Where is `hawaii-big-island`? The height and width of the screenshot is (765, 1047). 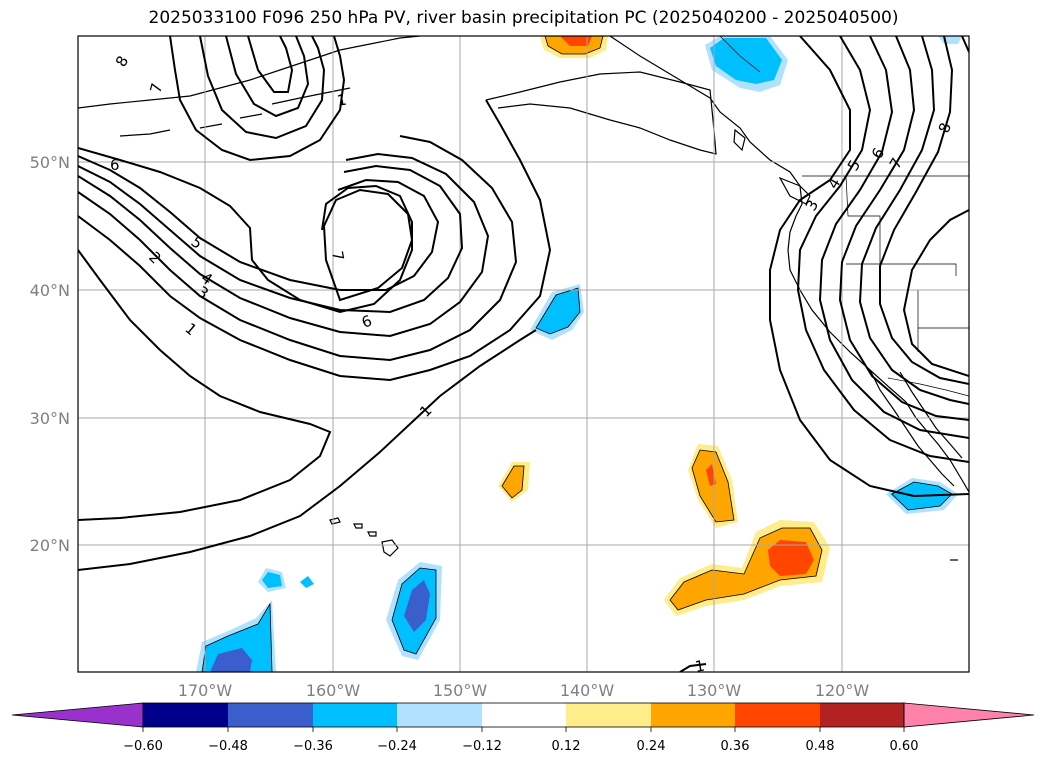 hawaii-big-island is located at coordinates (390, 548).